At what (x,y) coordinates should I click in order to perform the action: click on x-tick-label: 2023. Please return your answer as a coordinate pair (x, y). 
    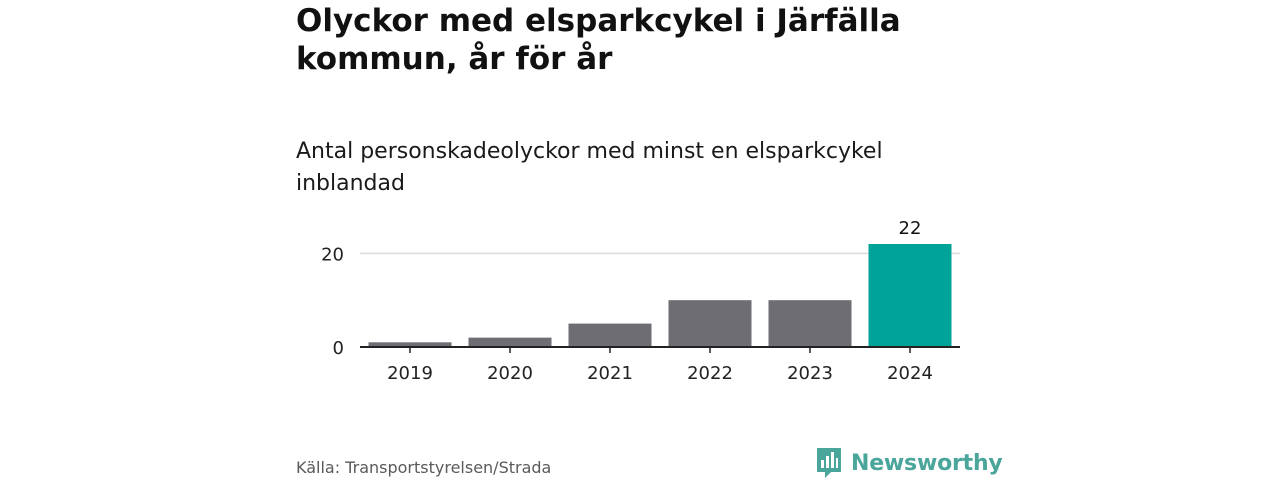
    Looking at the image, I should click on (810, 373).